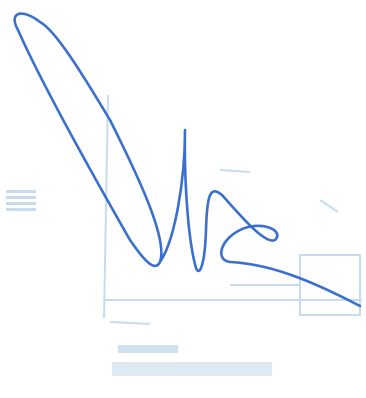 The width and height of the screenshot is (366, 398). I want to click on faint-bottom-print, so click(192, 360).